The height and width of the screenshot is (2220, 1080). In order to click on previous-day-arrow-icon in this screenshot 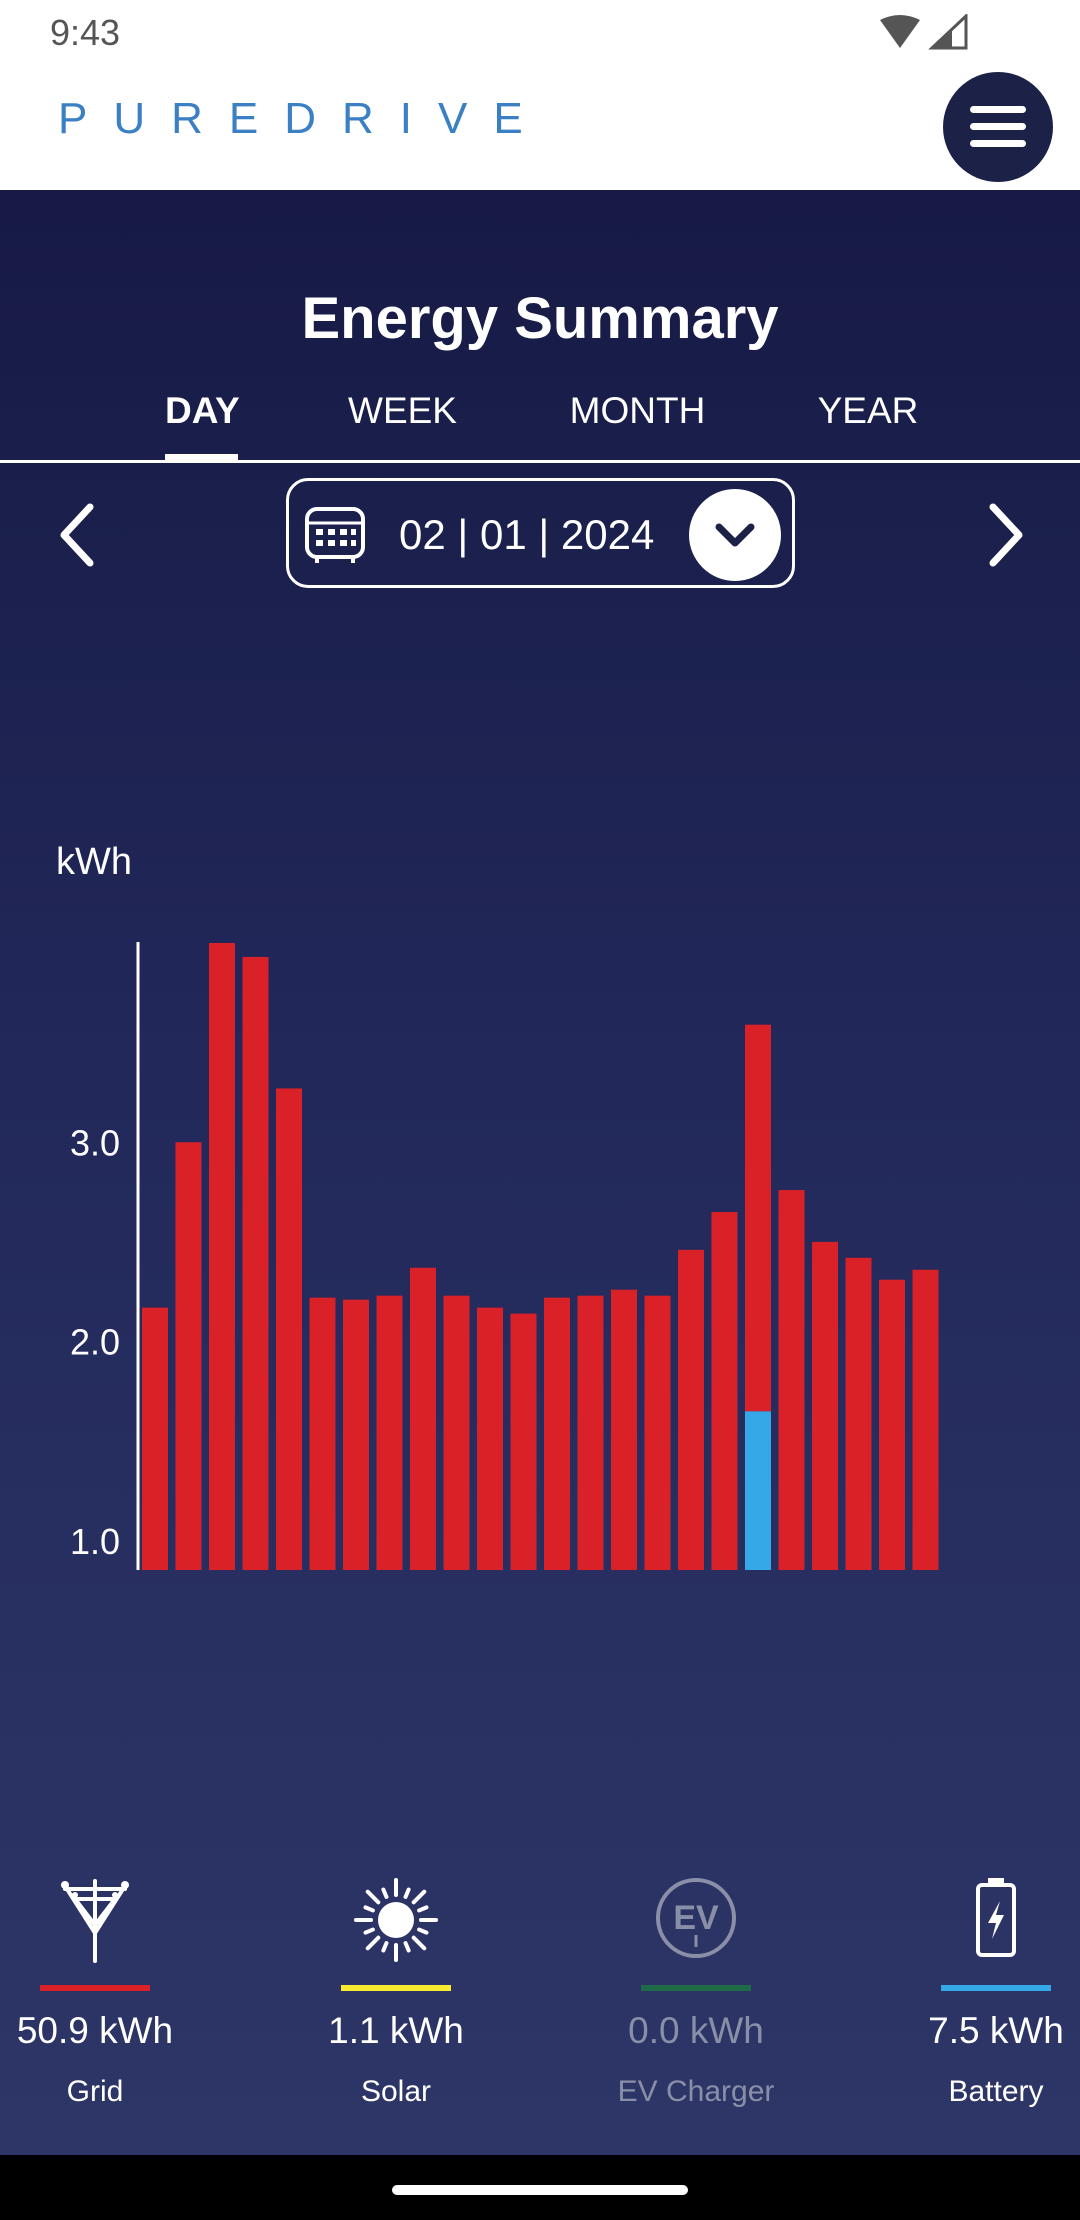, I will do `click(78, 535)`.